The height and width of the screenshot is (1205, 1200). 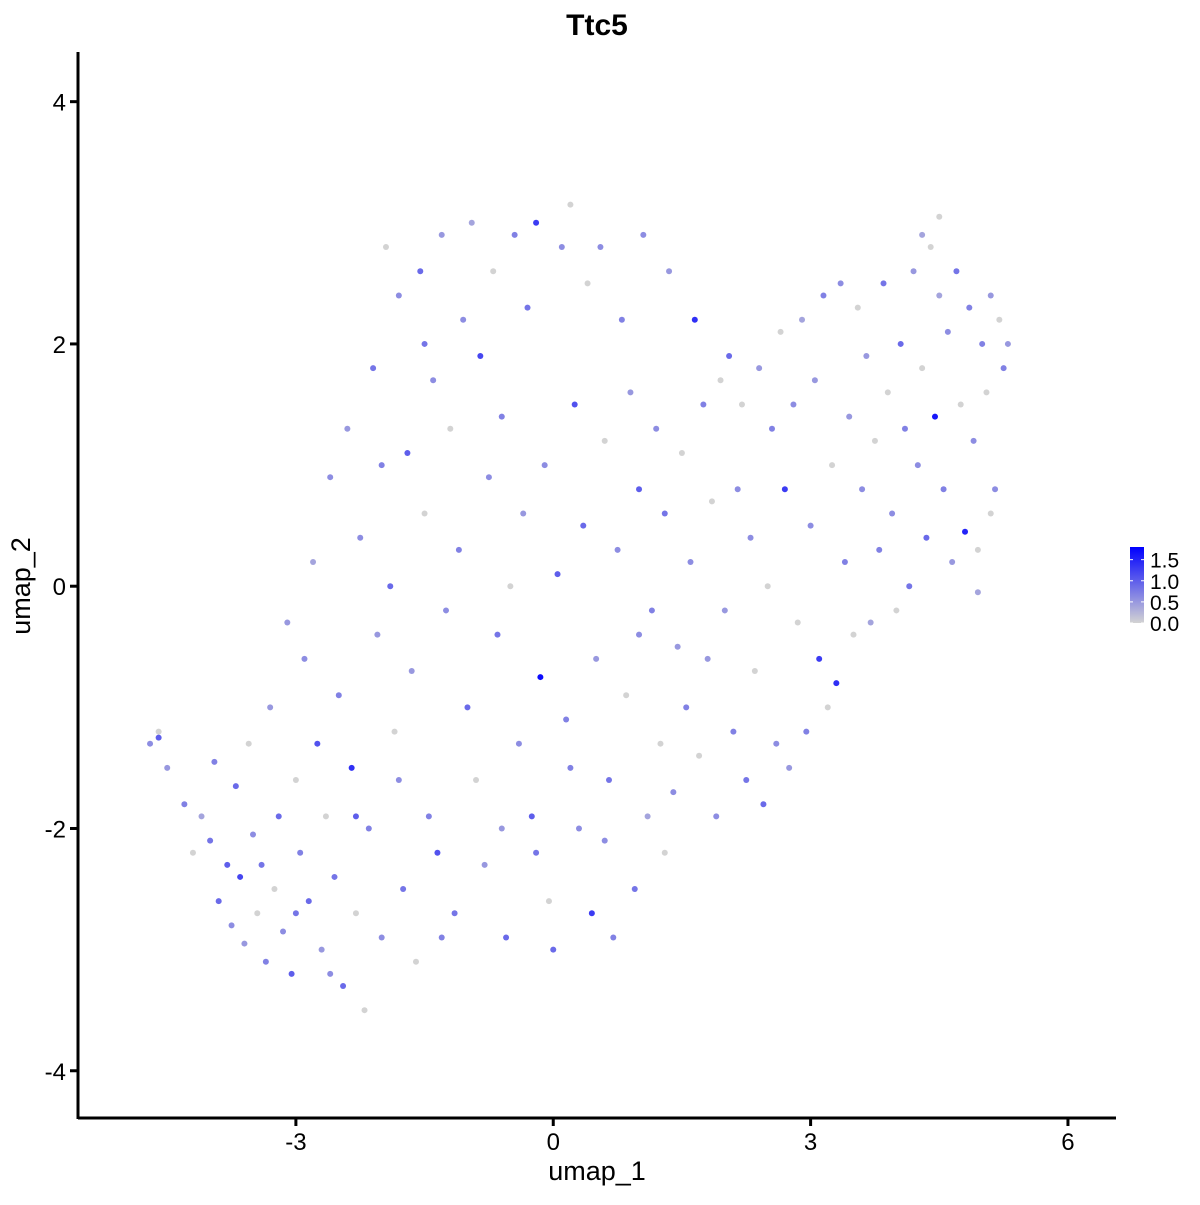 What do you see at coordinates (55, 829) in the screenshot?
I see `y-tick-label: -2` at bounding box center [55, 829].